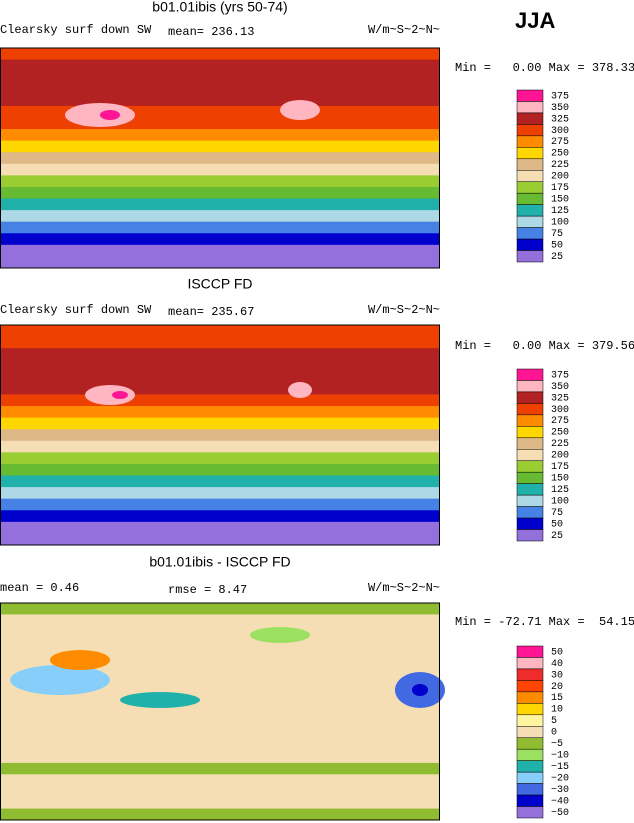 This screenshot has height=823, width=634. Describe the element at coordinates (560, 813) in the screenshot. I see `colorbar-label: −50` at that location.